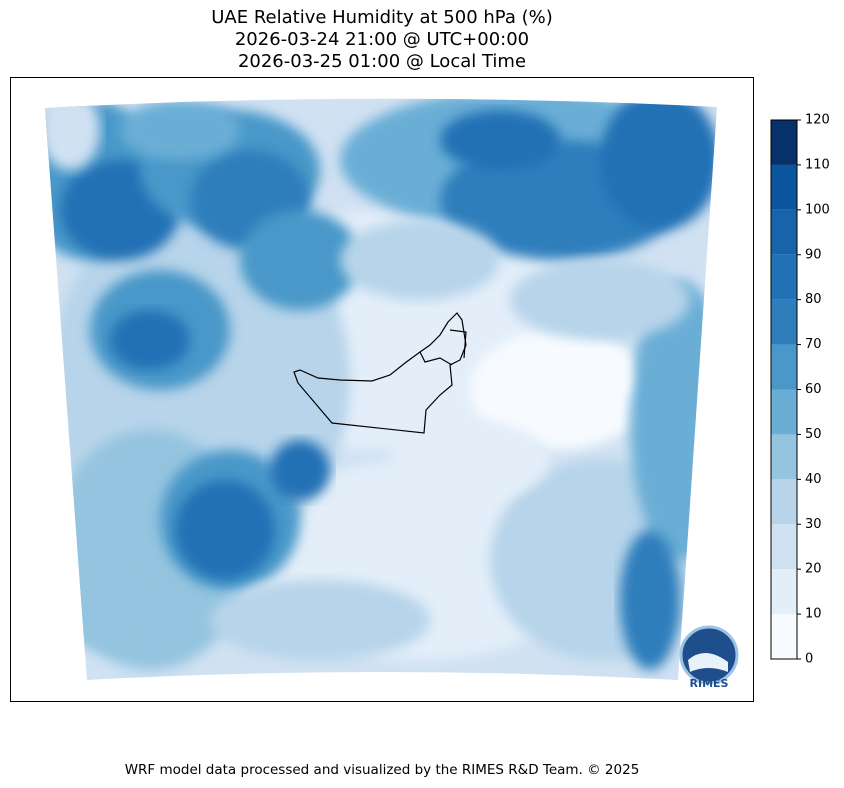  I want to click on tick-label: 10, so click(813, 614).